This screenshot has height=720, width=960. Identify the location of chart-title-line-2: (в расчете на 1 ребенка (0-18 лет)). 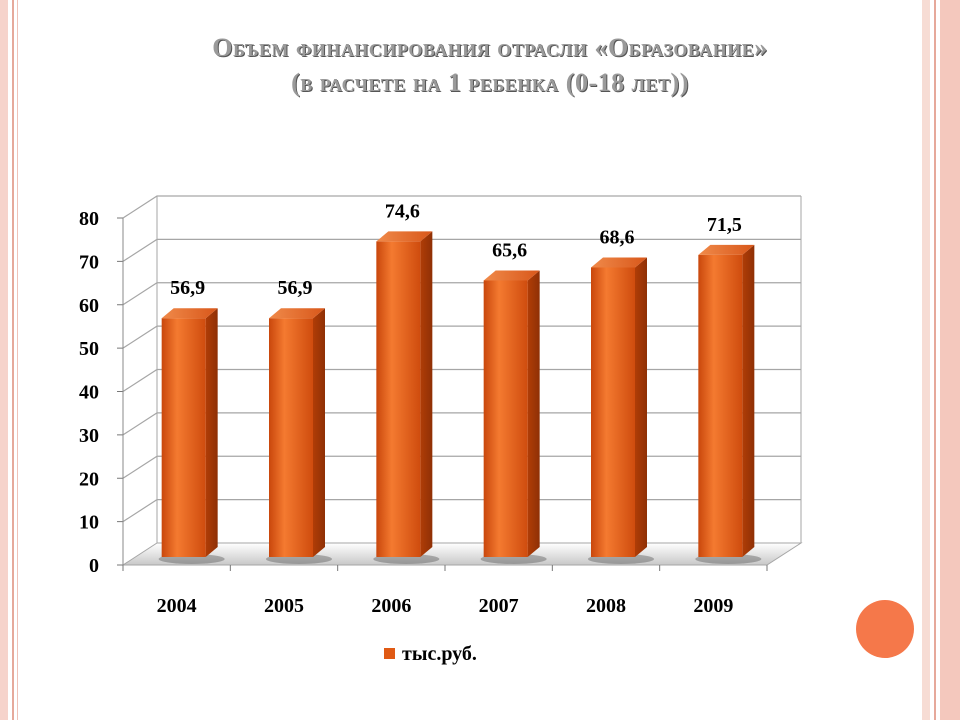
(490, 82).